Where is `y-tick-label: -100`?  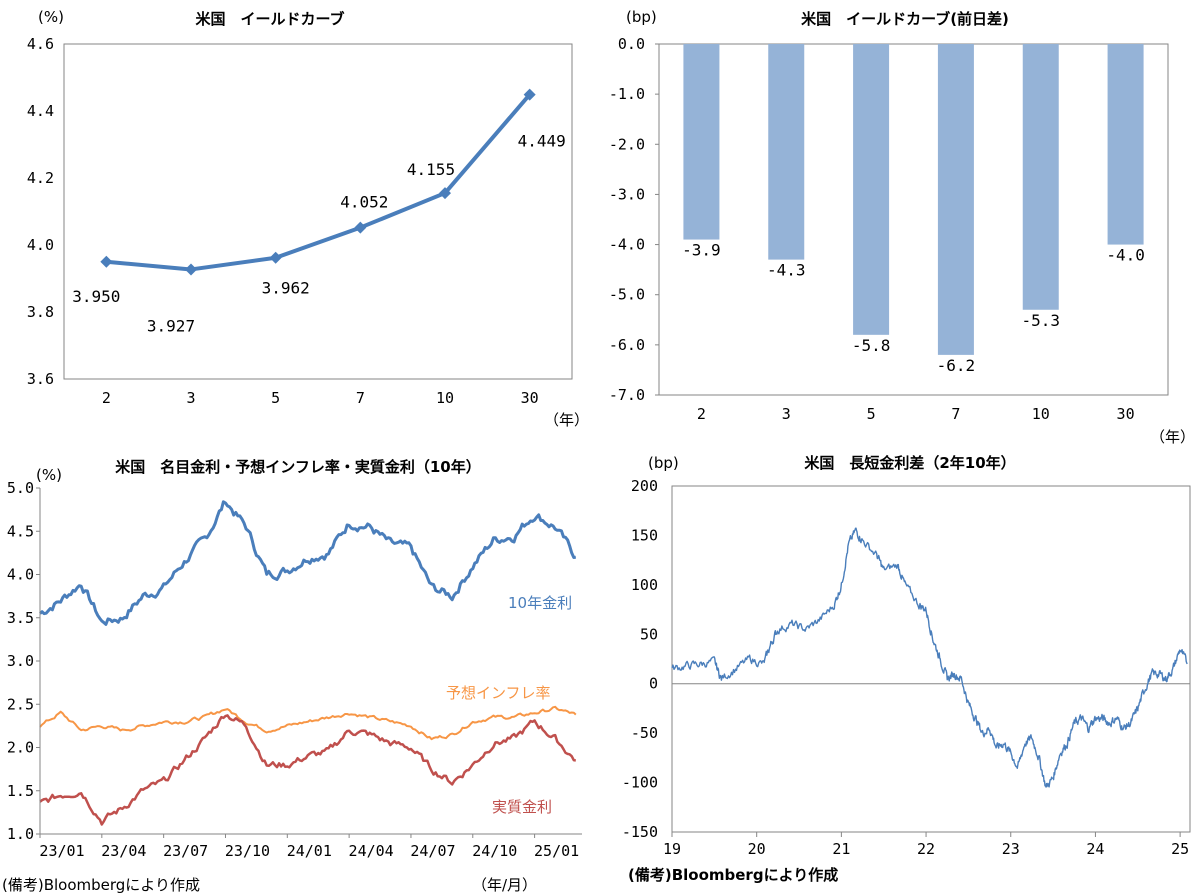
y-tick-label: -100 is located at coordinates (640, 783).